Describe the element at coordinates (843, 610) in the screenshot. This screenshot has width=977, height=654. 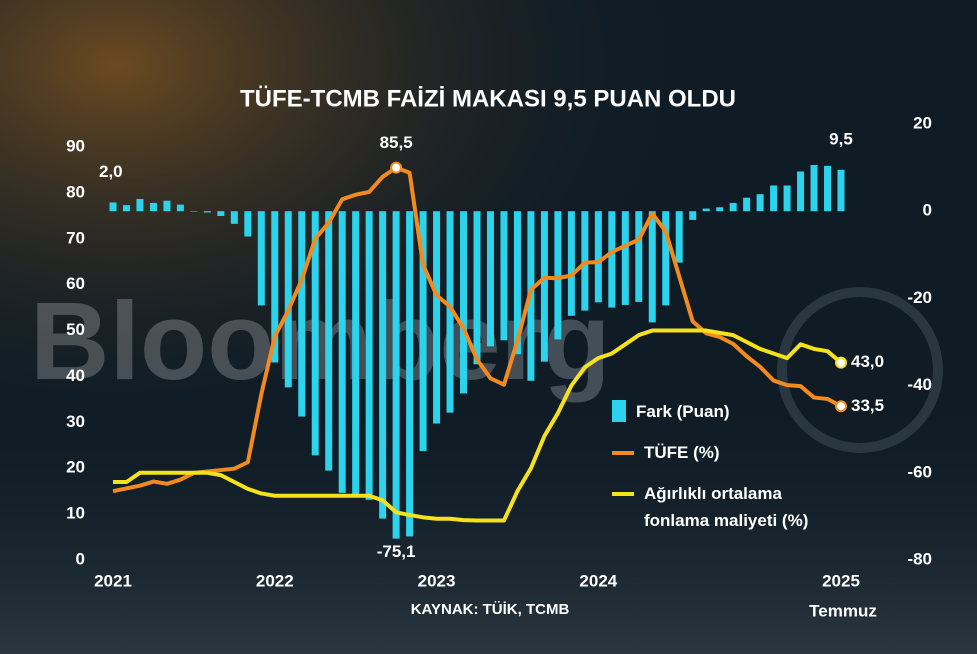
I see `x-note: Temmuz` at that location.